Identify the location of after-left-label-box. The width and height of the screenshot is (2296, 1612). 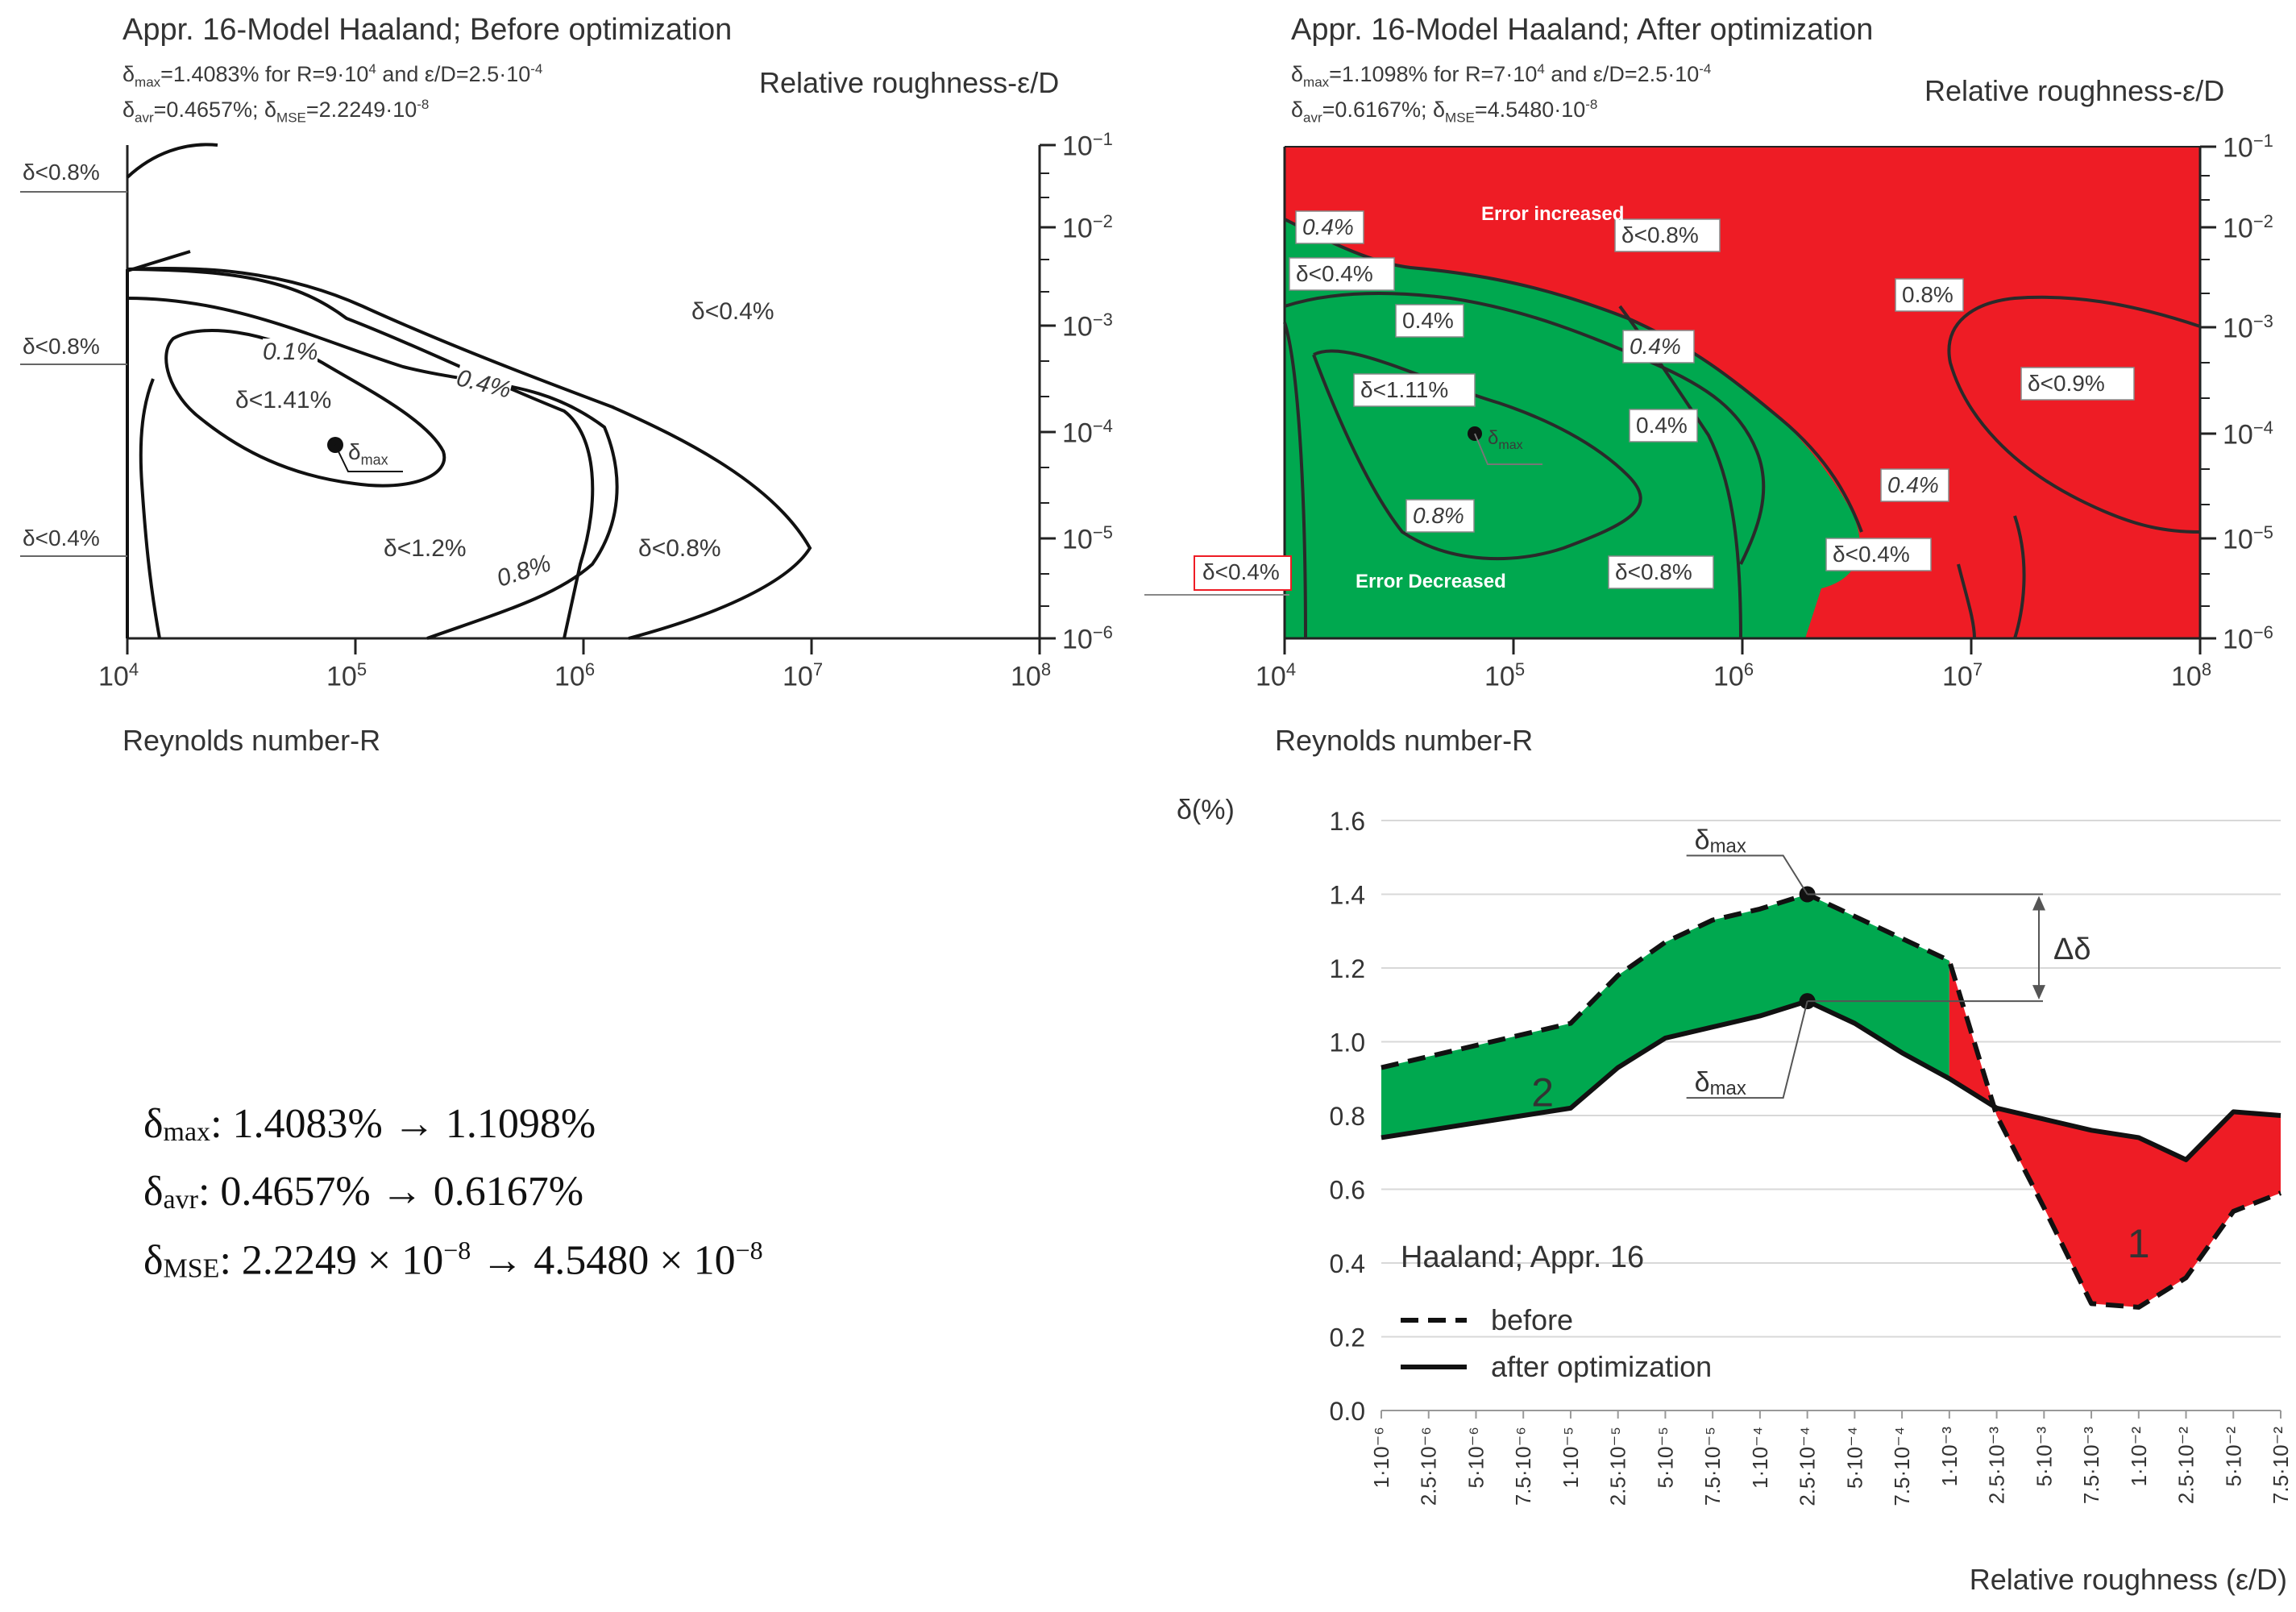
(1243, 573).